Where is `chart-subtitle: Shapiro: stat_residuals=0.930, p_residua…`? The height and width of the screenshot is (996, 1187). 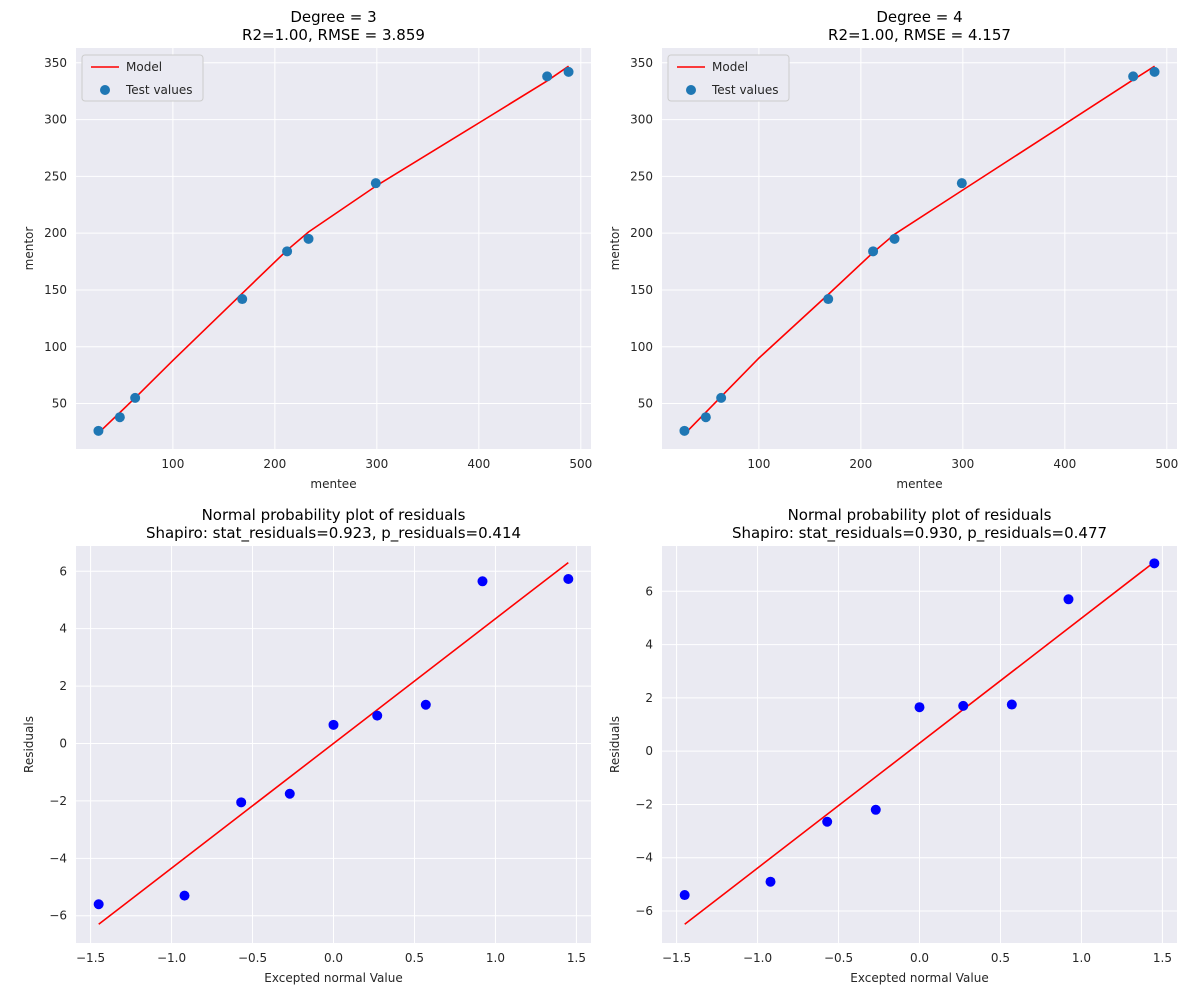 chart-subtitle: Shapiro: stat_residuals=0.930, p_residua… is located at coordinates (919, 533).